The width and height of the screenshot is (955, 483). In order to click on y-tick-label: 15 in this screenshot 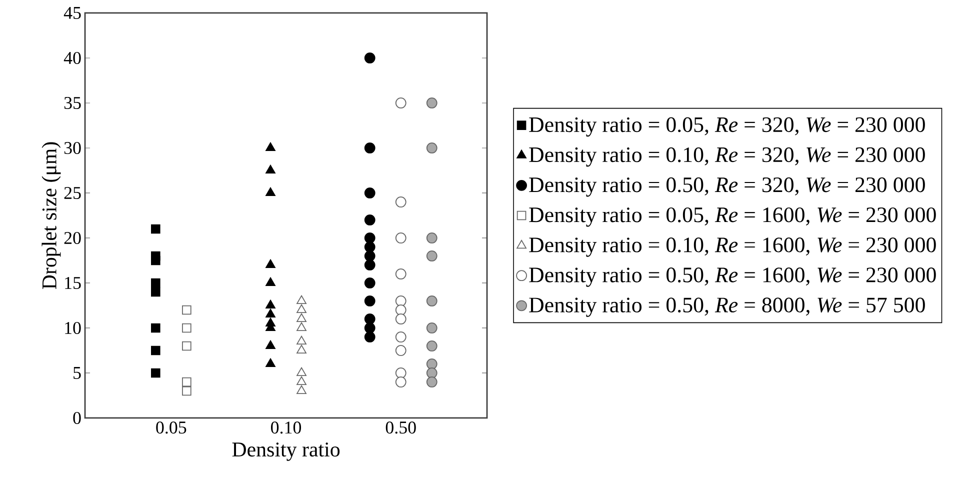, I will do `click(73, 282)`.